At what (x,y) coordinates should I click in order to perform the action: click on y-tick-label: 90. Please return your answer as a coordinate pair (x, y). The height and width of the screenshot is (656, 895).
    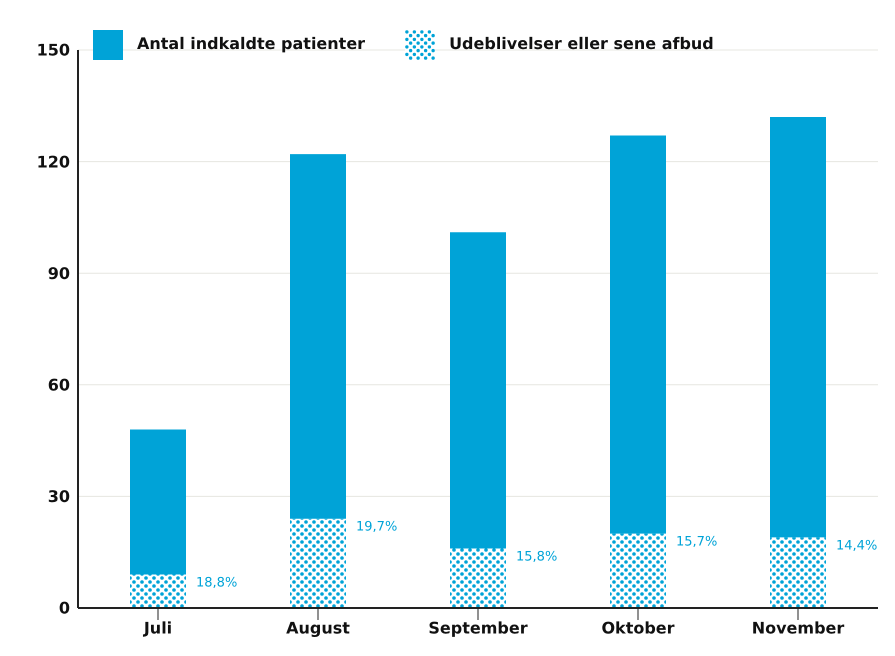
    Looking at the image, I should click on (59, 273).